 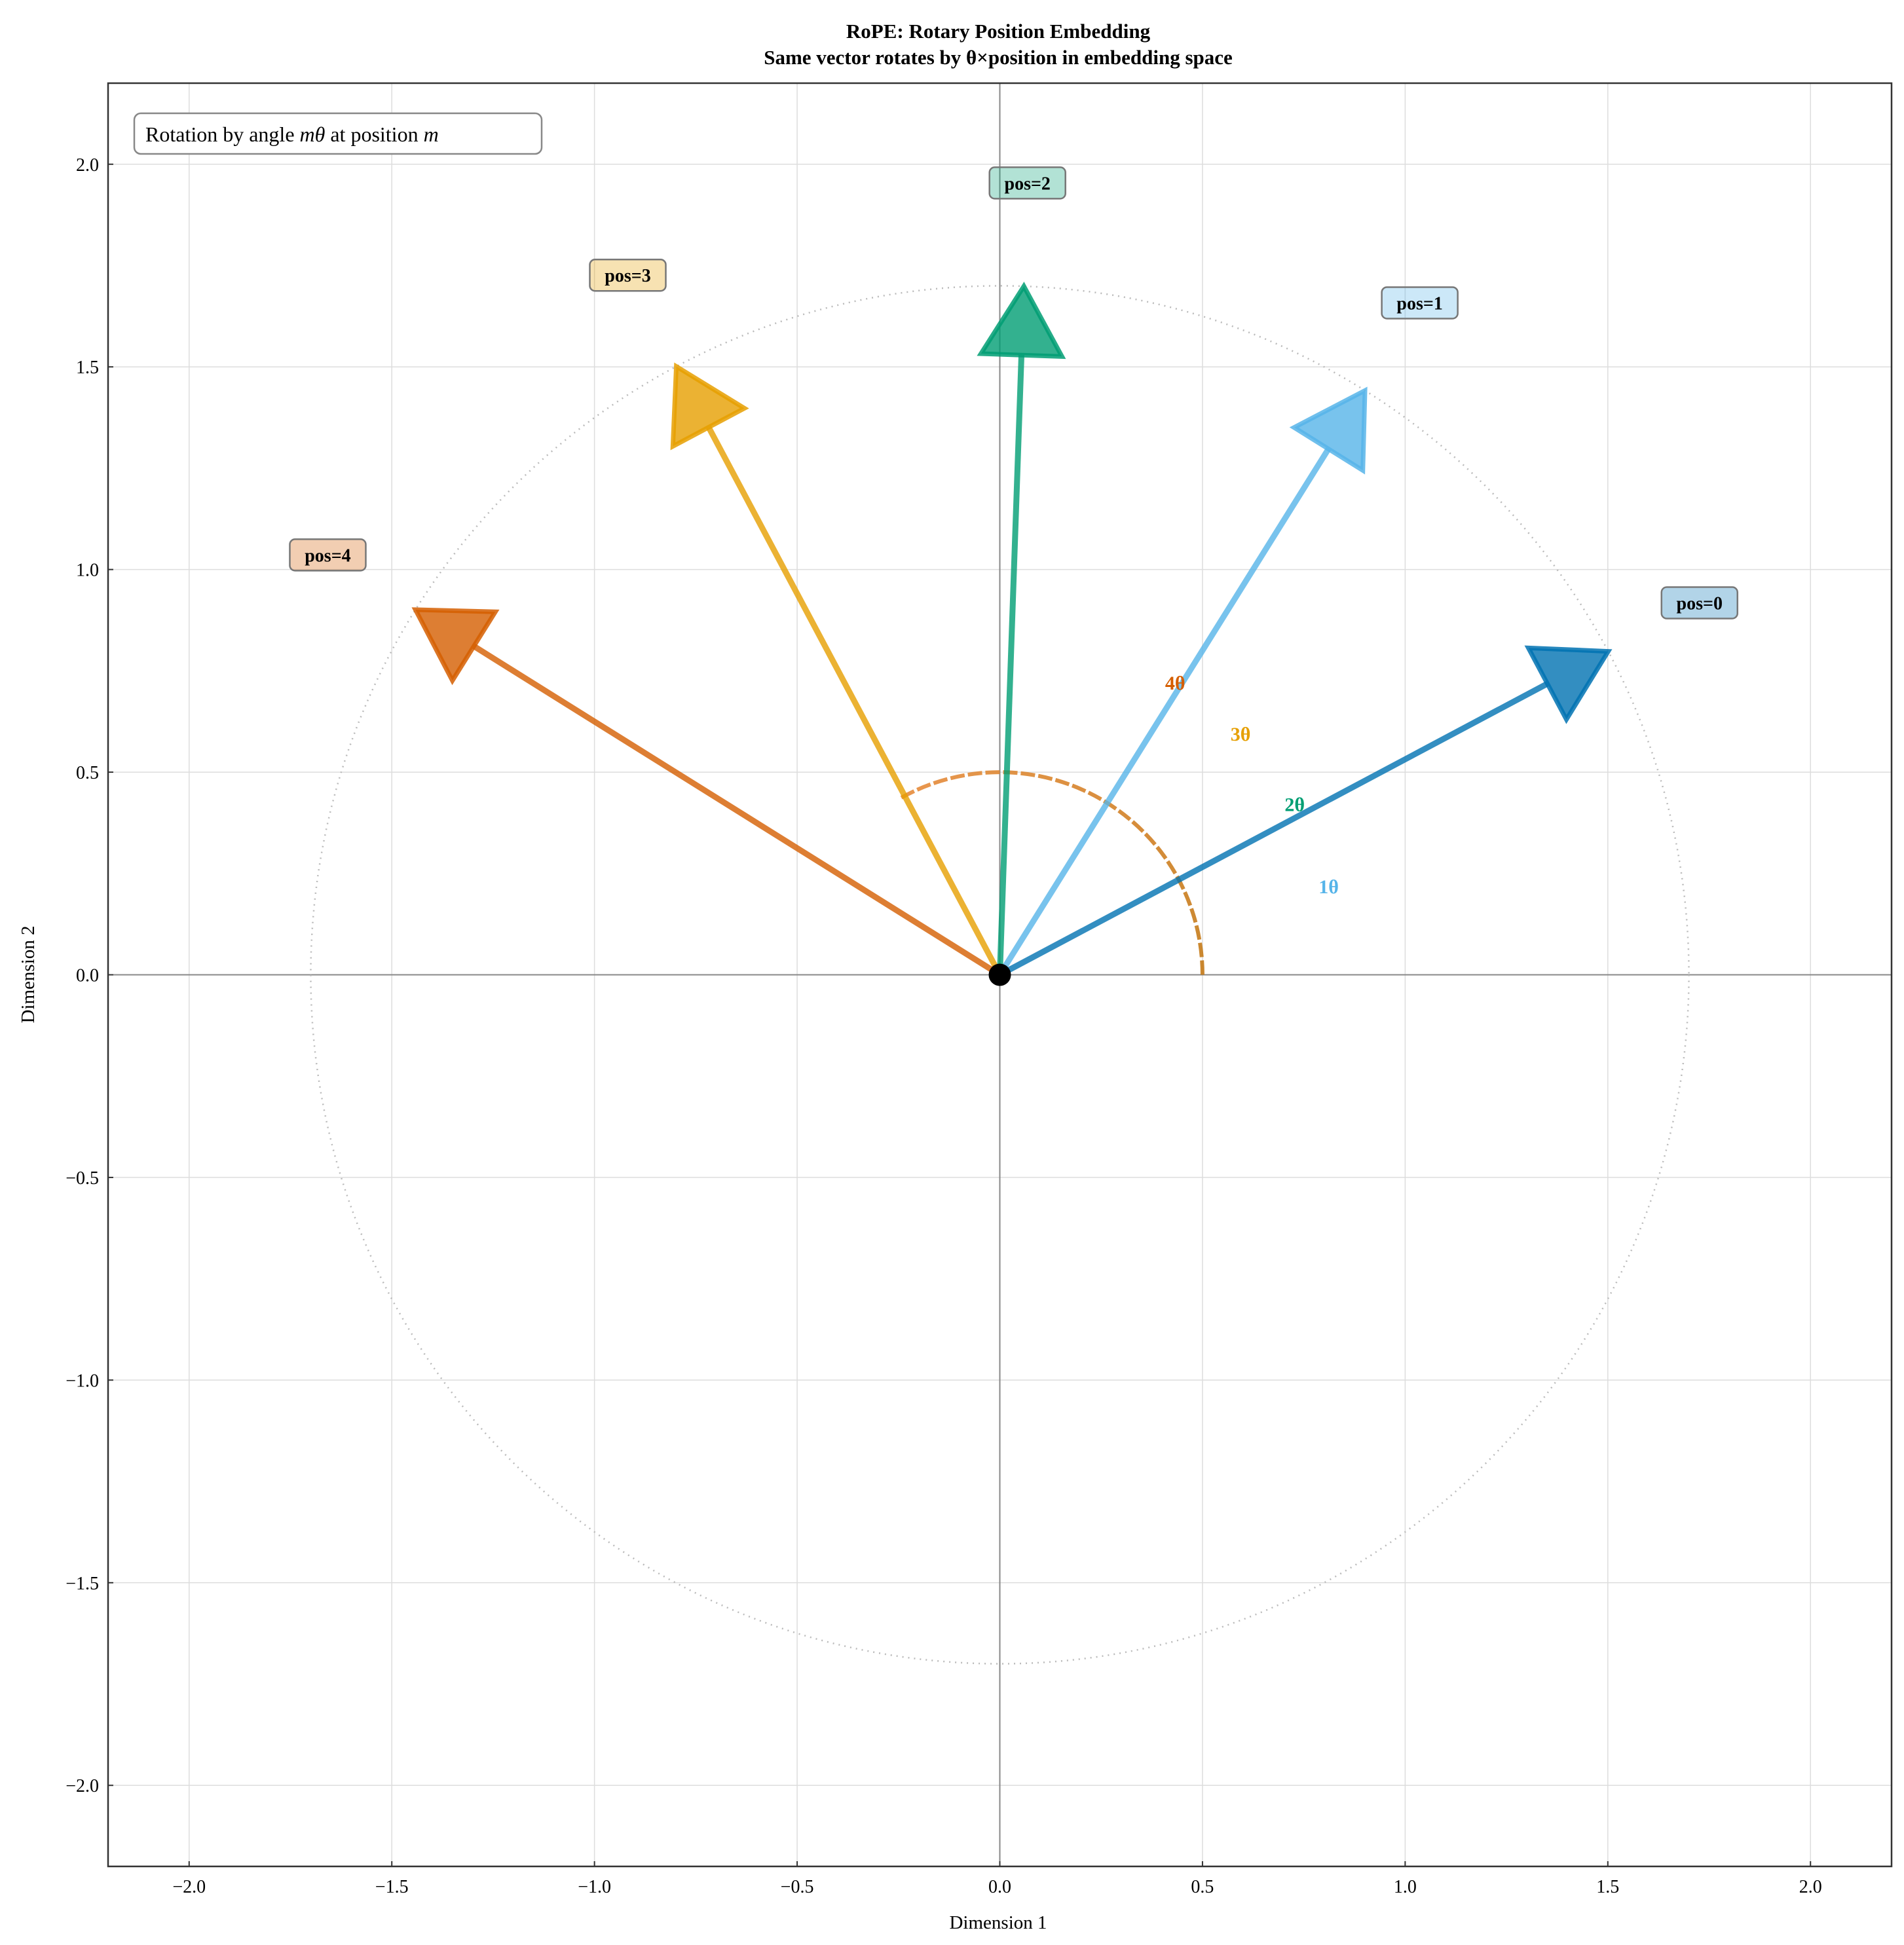 What do you see at coordinates (1021, 321) in the screenshot?
I see `vector-pos-2-arrowhead` at bounding box center [1021, 321].